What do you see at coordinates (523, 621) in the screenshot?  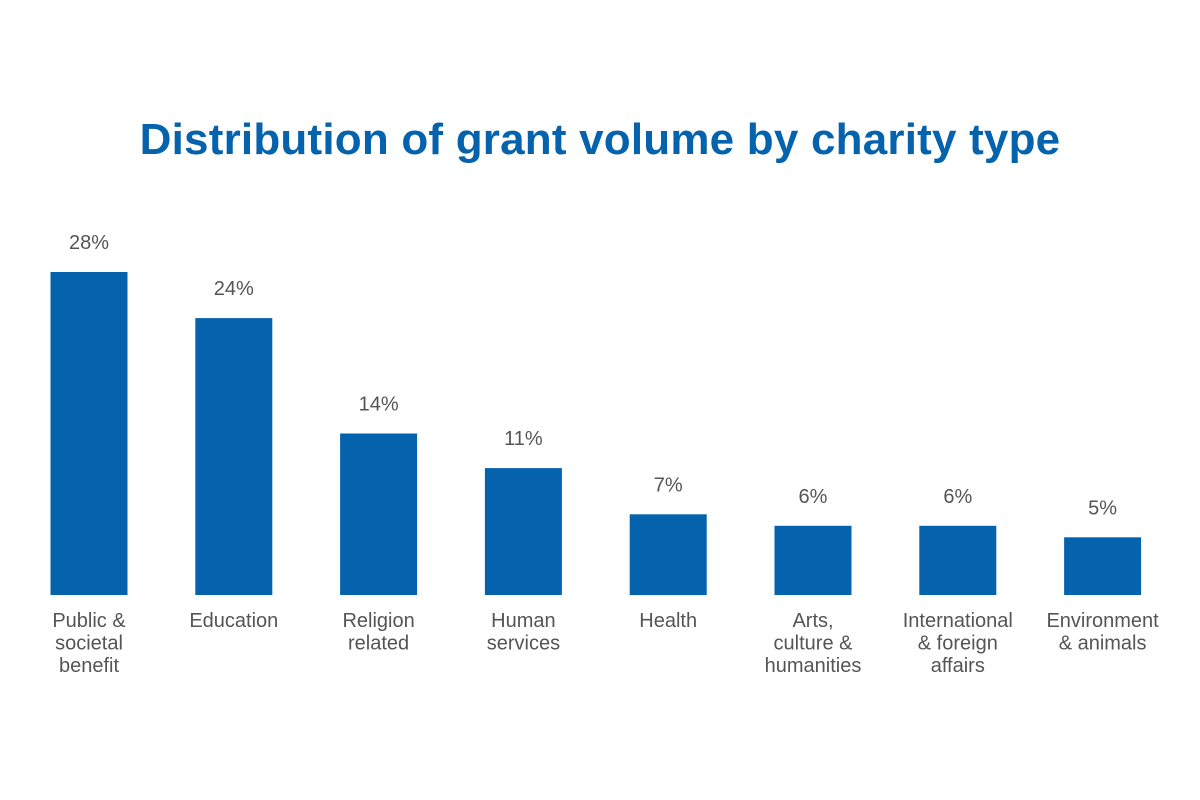 I see `category-label-line: Human` at bounding box center [523, 621].